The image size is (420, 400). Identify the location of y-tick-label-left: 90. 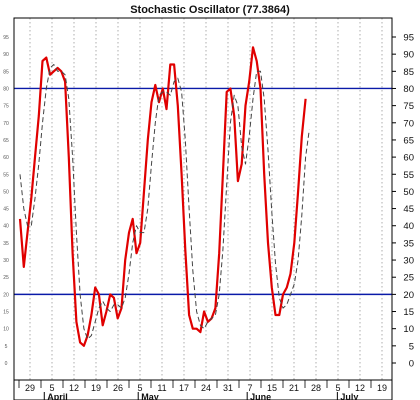
(6, 55).